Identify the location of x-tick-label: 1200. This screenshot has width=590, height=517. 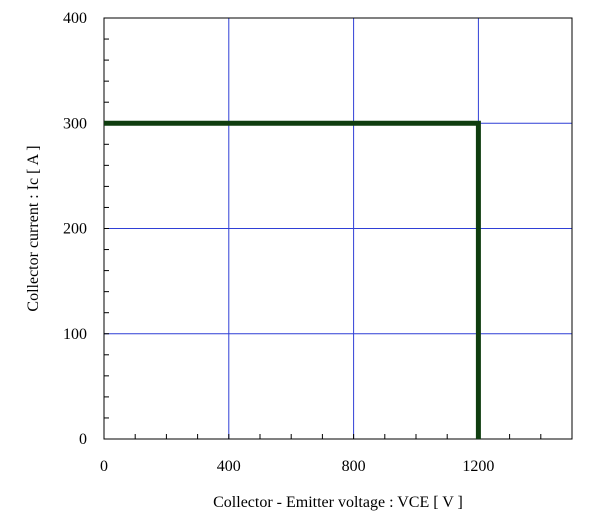
(478, 466).